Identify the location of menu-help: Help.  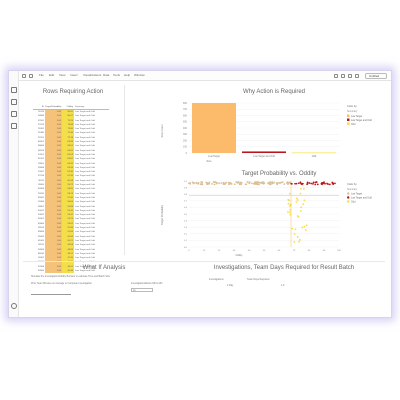
(127, 75).